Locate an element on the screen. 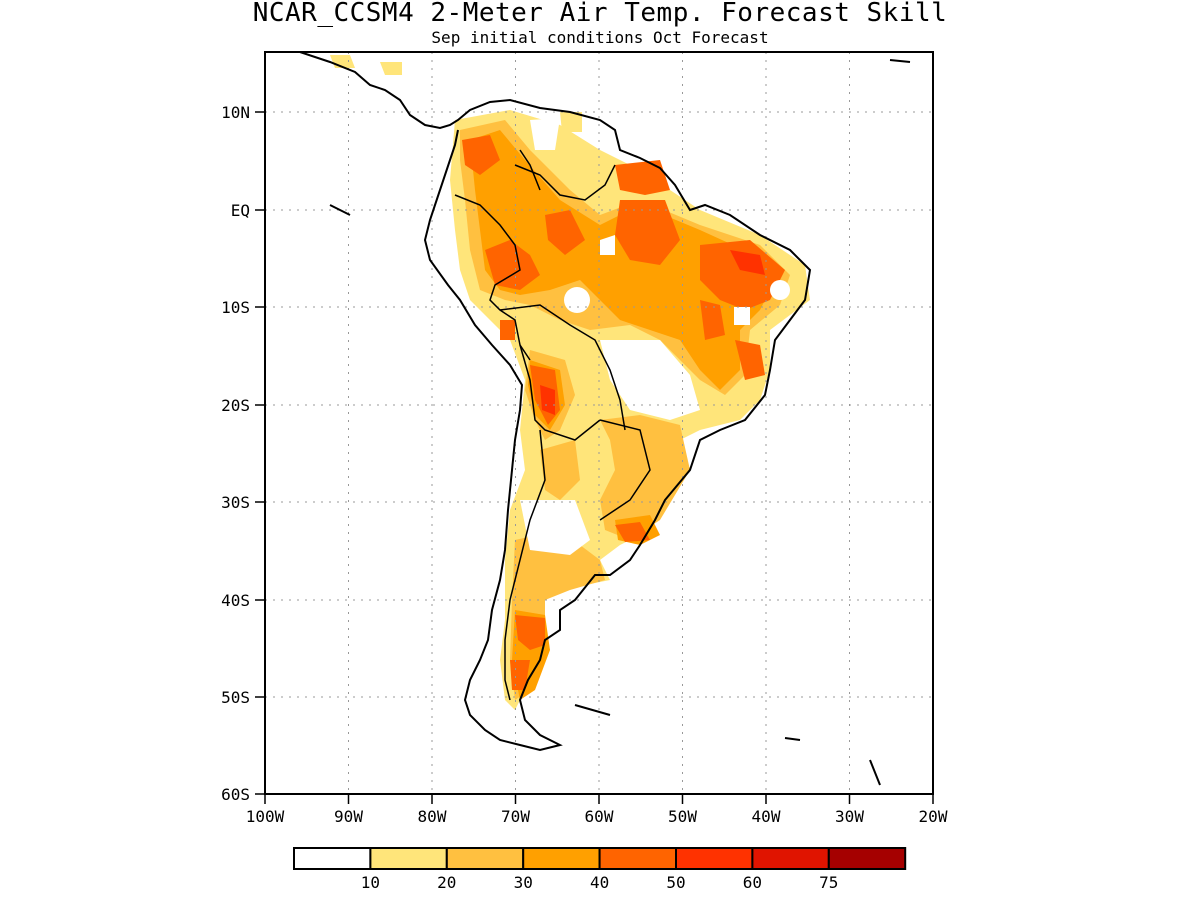 This screenshot has width=1200, height=900. x-tick-label: 20W is located at coordinates (933, 816).